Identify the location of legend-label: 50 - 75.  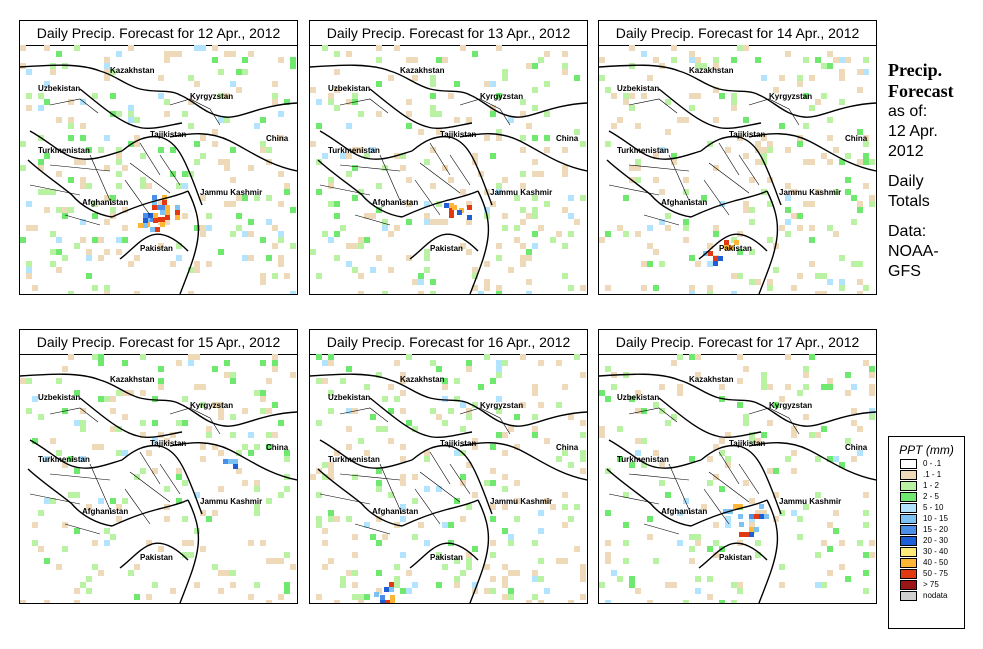
(935, 573).